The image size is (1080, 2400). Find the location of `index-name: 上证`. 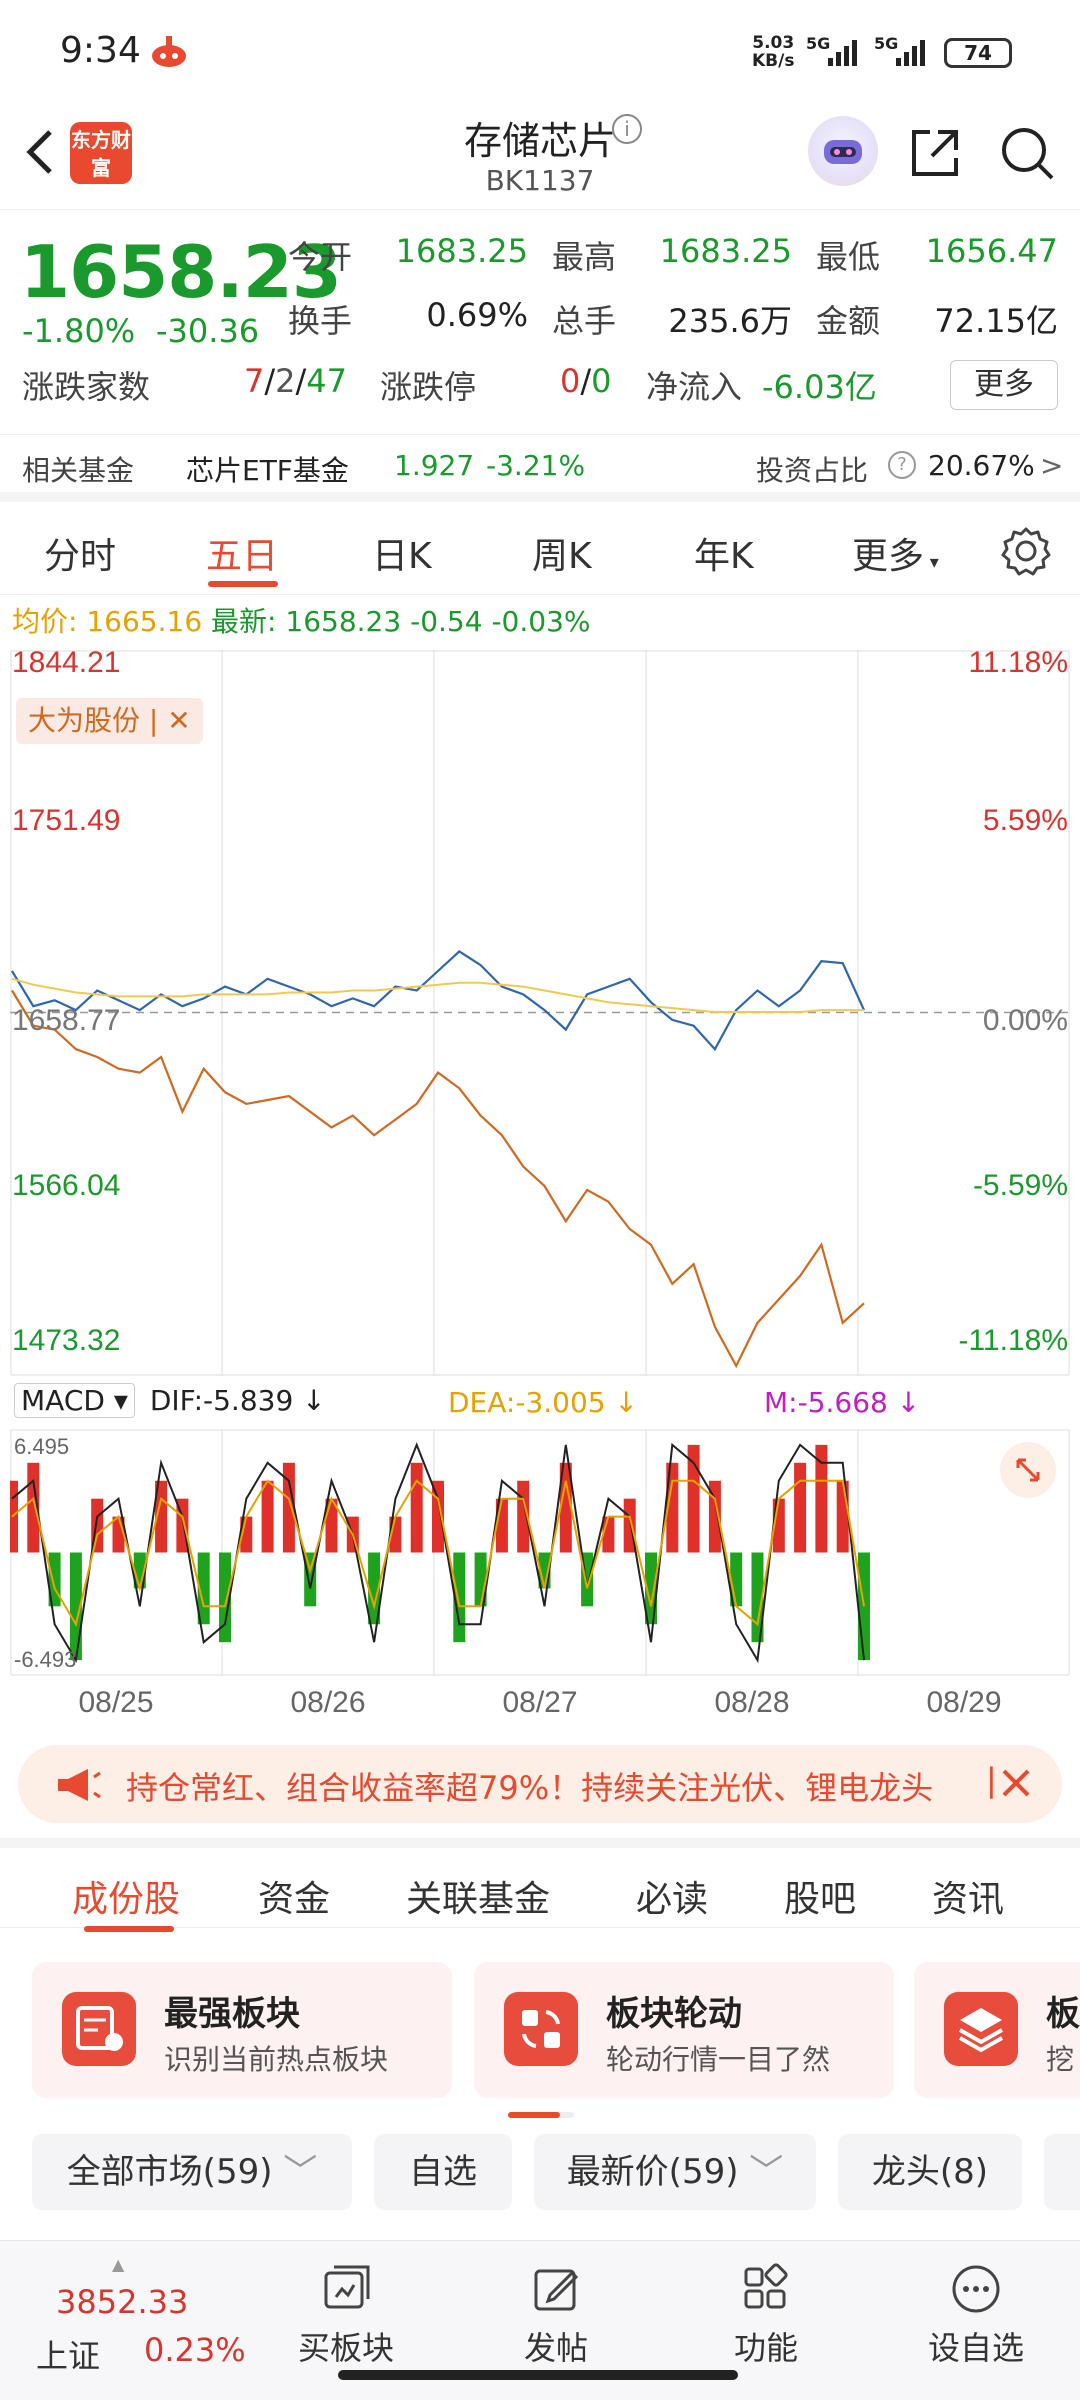

index-name: 上证 is located at coordinates (68, 2356).